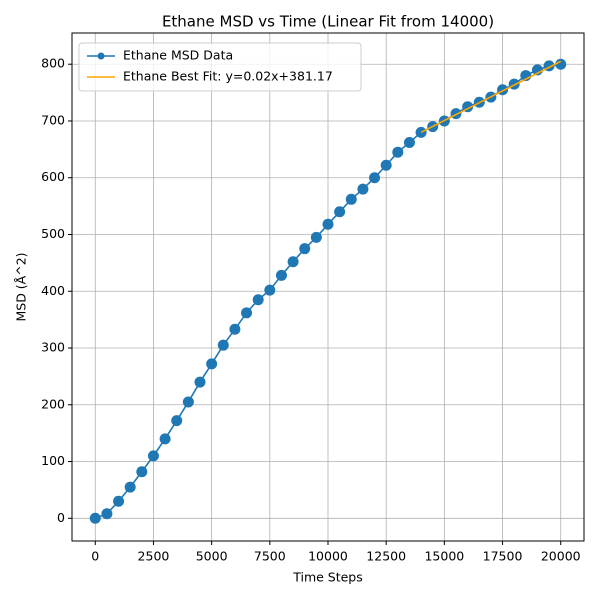 This screenshot has height=604, width=600. What do you see at coordinates (101, 56) in the screenshot?
I see `legend-marker` at bounding box center [101, 56].